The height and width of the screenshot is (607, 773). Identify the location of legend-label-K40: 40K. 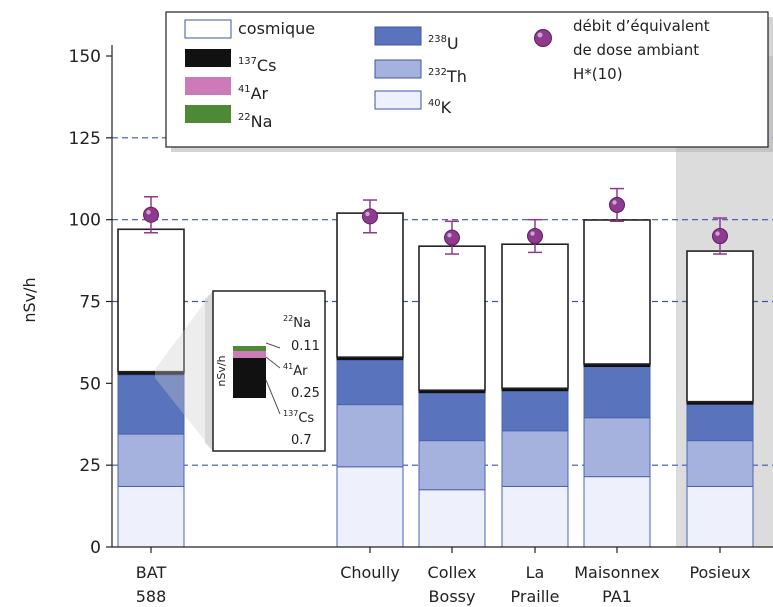
(440, 107).